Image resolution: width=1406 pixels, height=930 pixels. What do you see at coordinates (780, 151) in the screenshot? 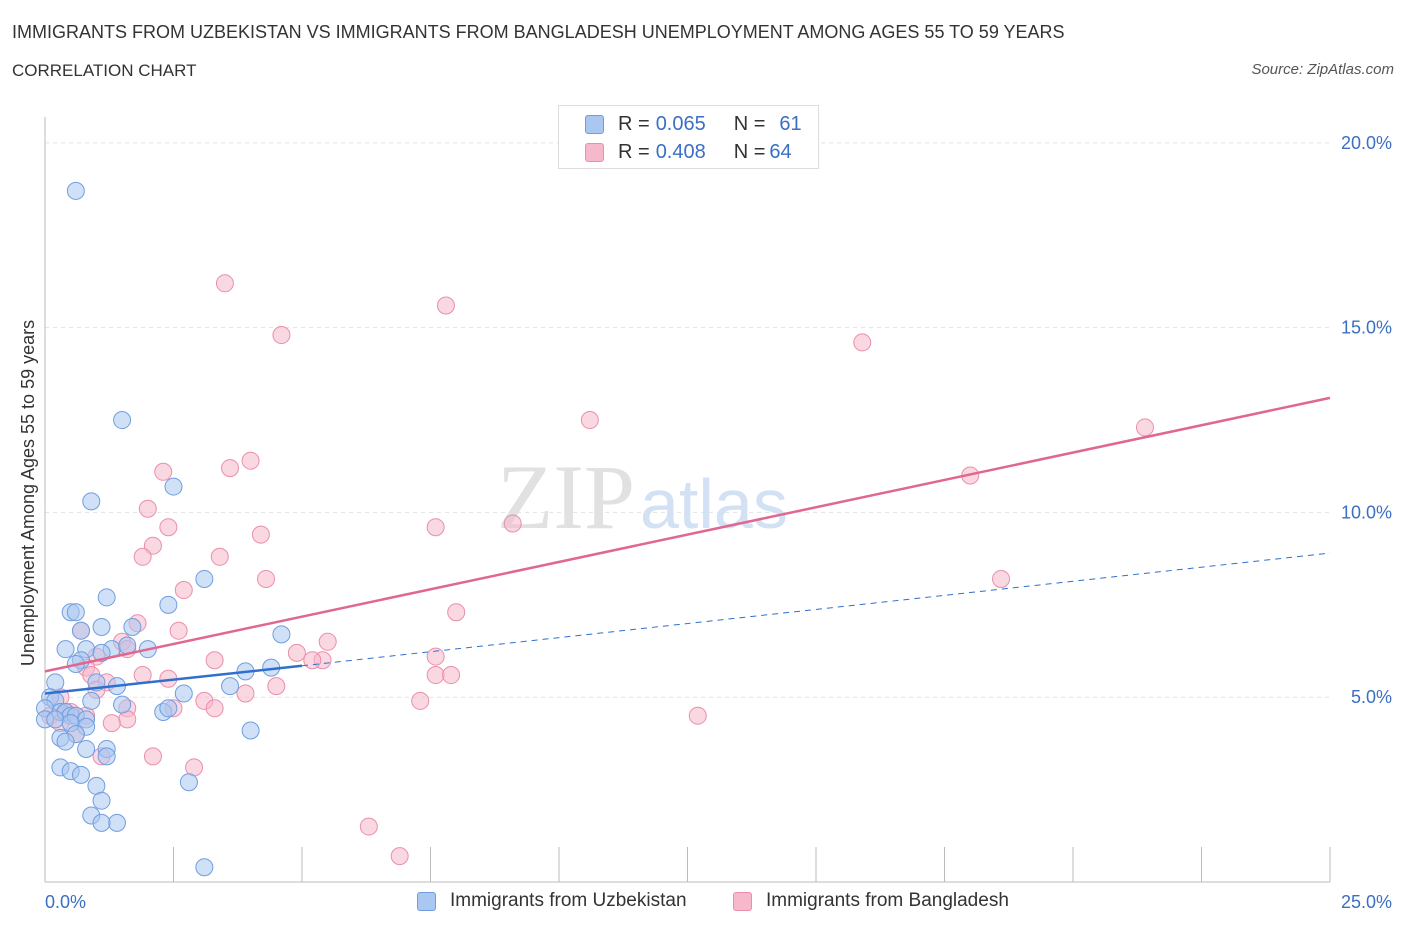
I see `legend-n-value: 64` at bounding box center [780, 151].